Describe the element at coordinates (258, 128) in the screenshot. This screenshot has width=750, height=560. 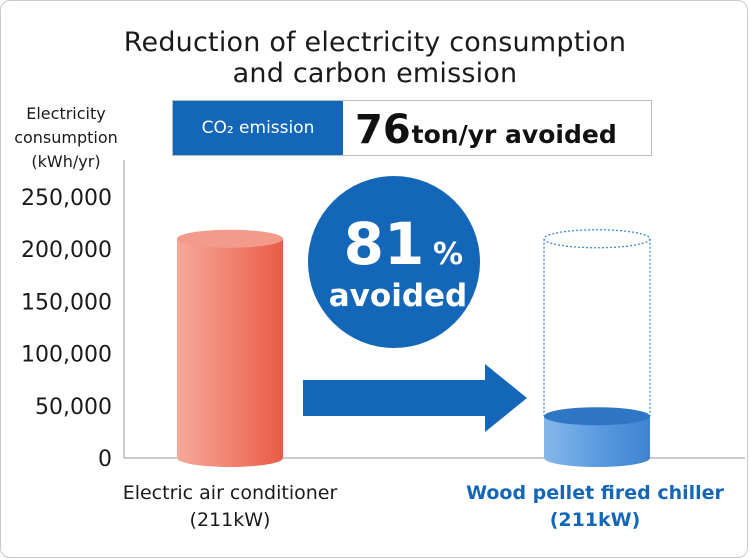
I see `co2-emission-label: CO₂ emission` at that location.